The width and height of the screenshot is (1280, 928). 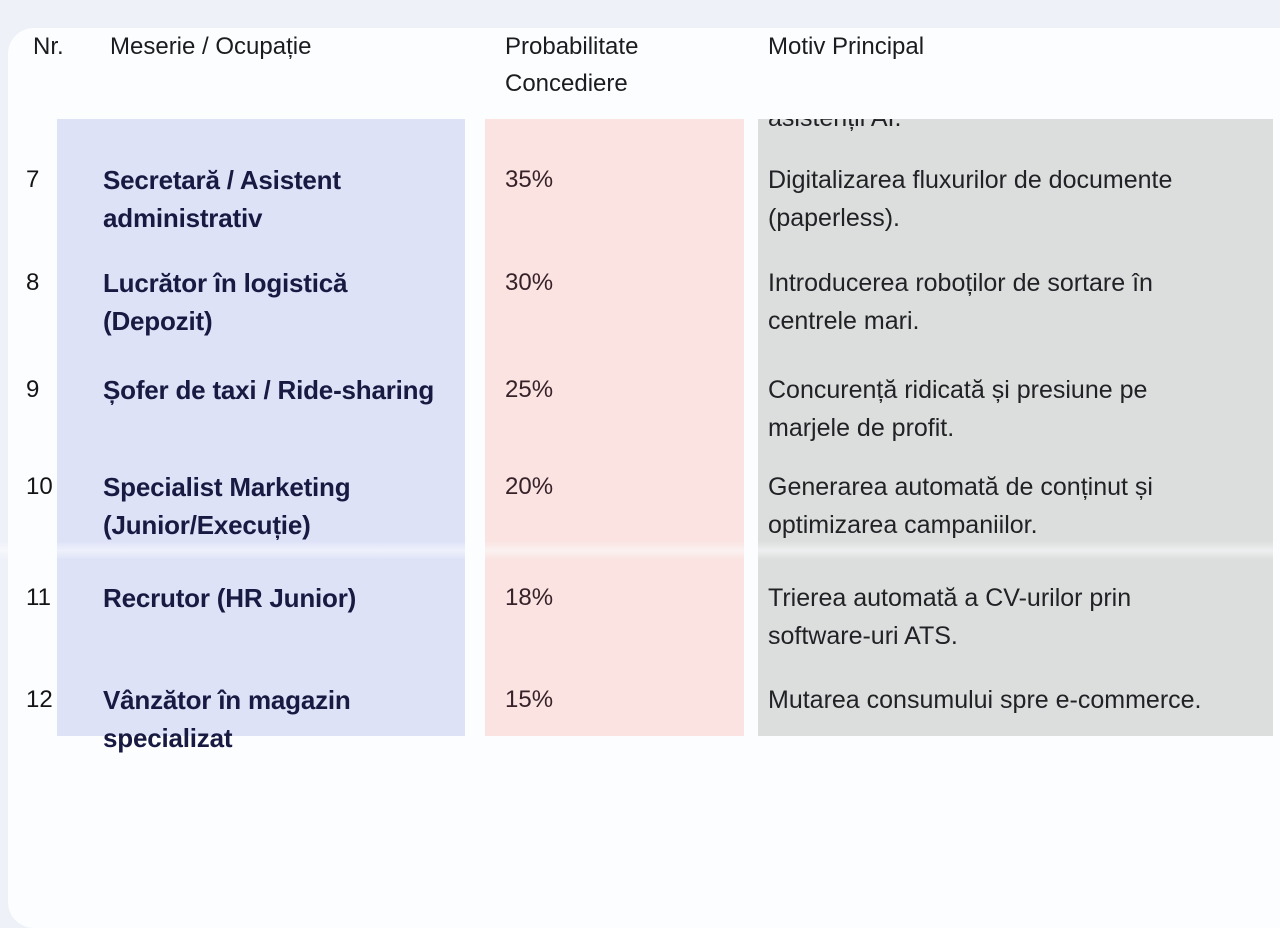 I want to click on header-nr: Nr., so click(x=48, y=46).